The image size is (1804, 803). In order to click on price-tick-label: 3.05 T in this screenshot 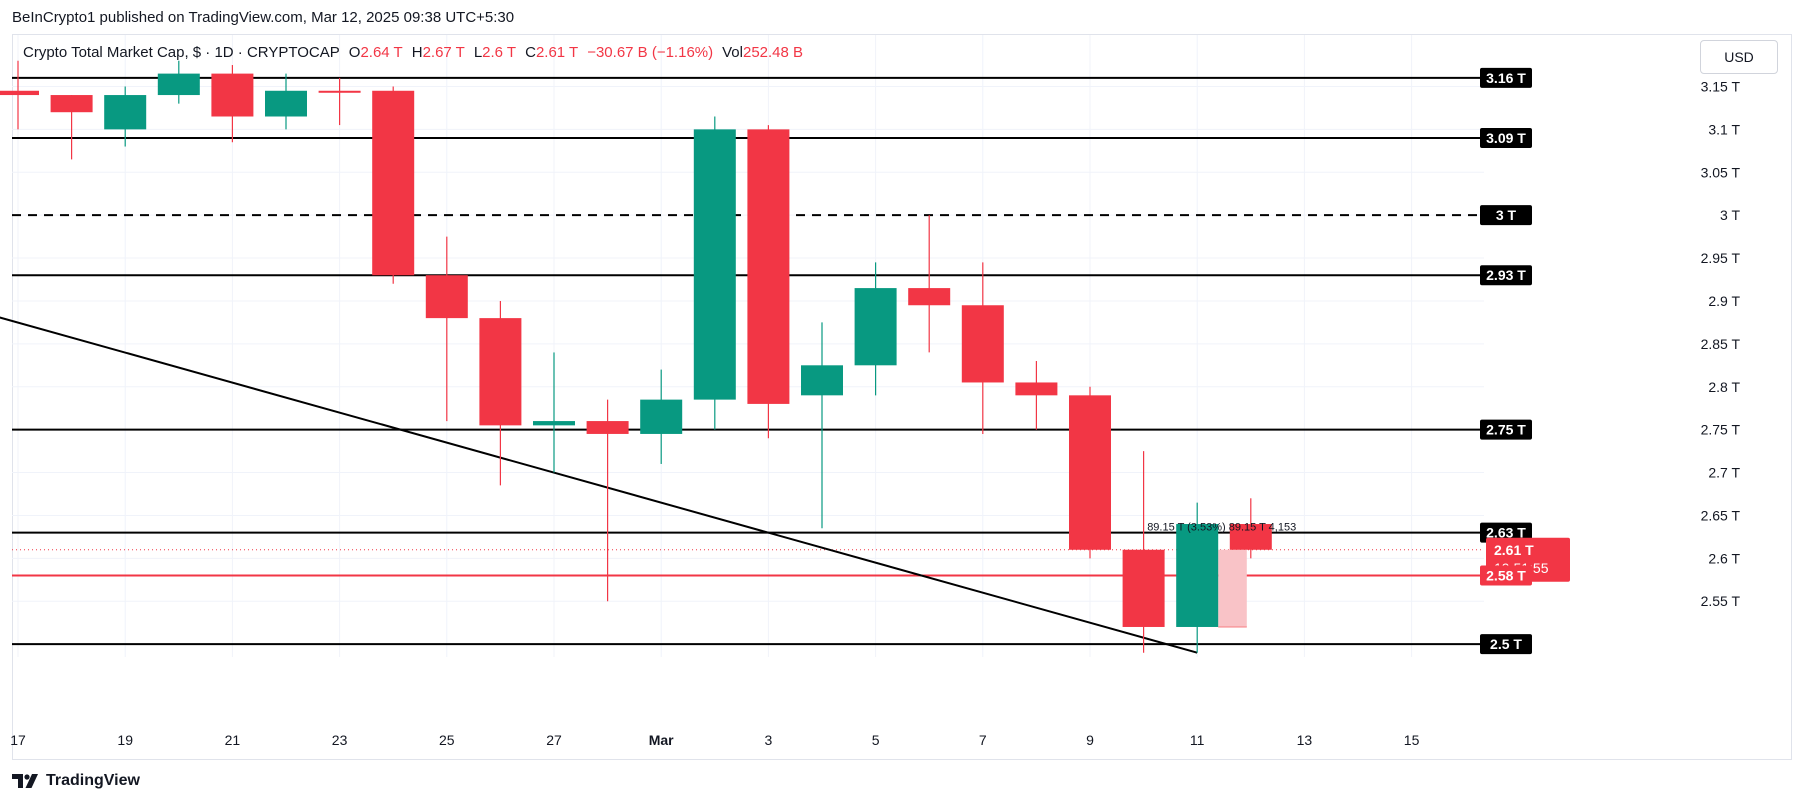, I will do `click(1721, 172)`.